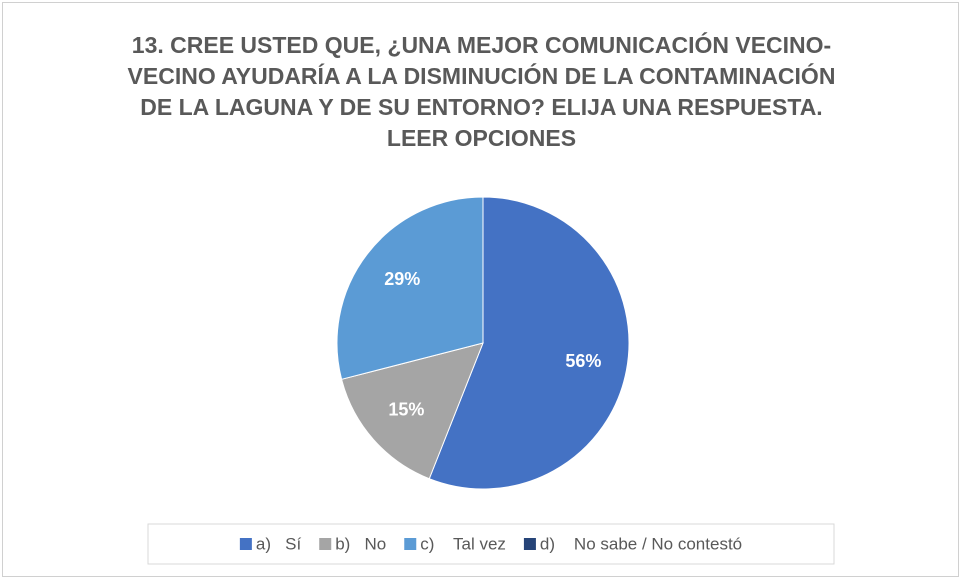 This screenshot has height=581, width=963. Describe the element at coordinates (641, 543) in the screenshot. I see `legend-label: d) No sabe / No contestó` at that location.